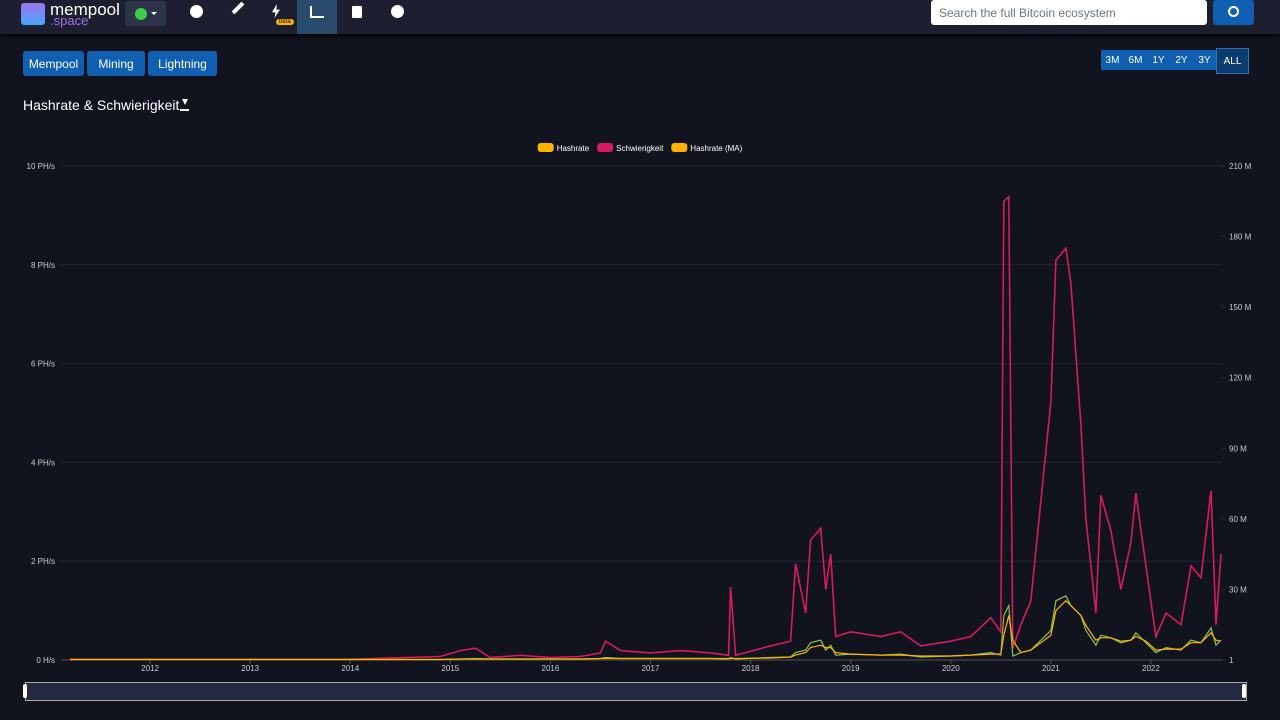  I want to click on legend-label: Schwierigkeit, so click(640, 148).